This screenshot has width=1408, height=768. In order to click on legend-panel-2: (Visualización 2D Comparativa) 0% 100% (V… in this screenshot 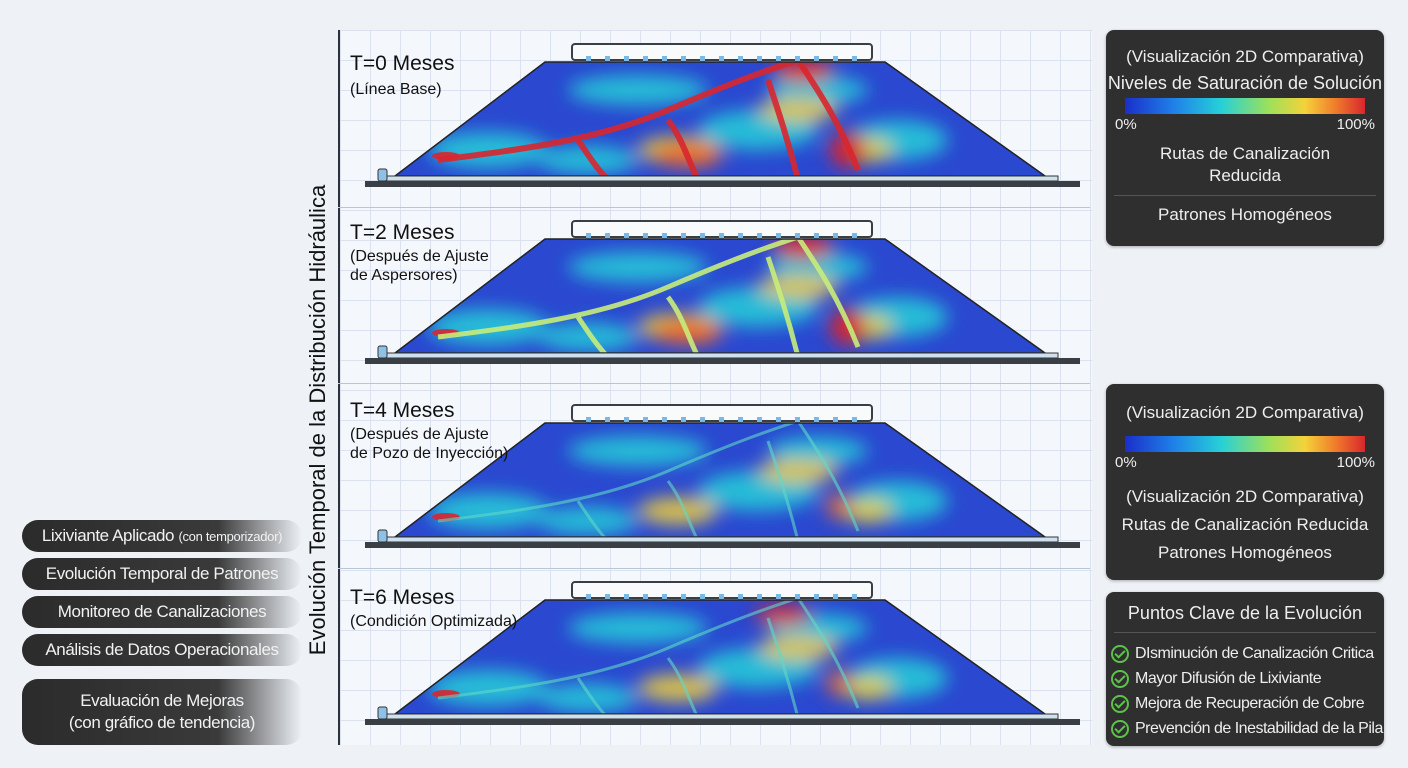, I will do `click(1245, 482)`.